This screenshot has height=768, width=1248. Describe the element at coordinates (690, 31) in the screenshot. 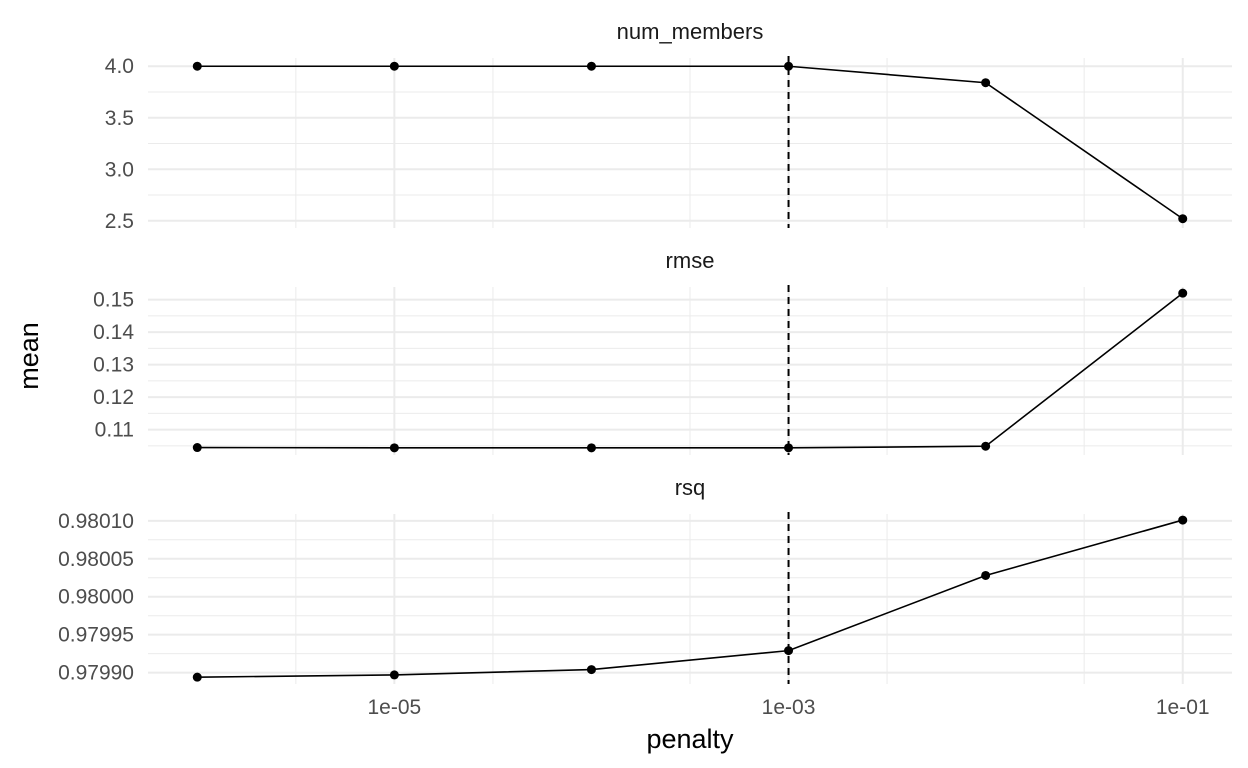

I see `facet-title: num_members` at that location.